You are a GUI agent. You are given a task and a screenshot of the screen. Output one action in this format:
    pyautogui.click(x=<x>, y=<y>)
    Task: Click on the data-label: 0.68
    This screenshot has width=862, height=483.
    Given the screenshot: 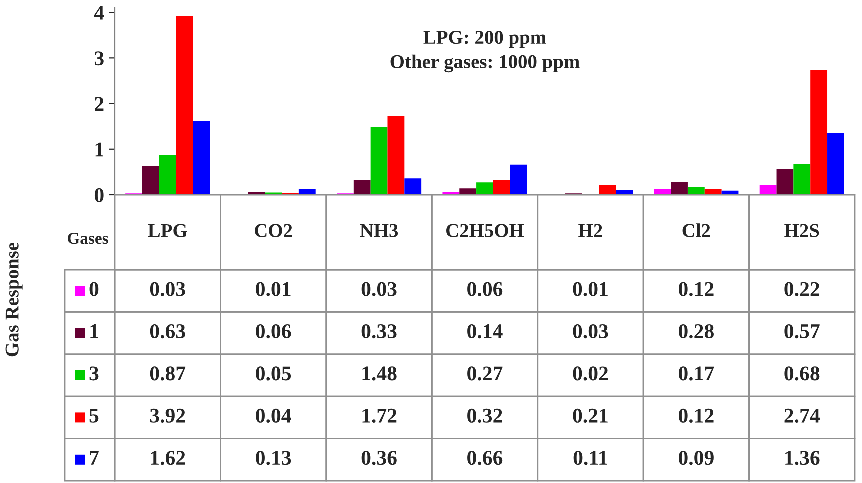 What is the action you would take?
    pyautogui.click(x=802, y=373)
    